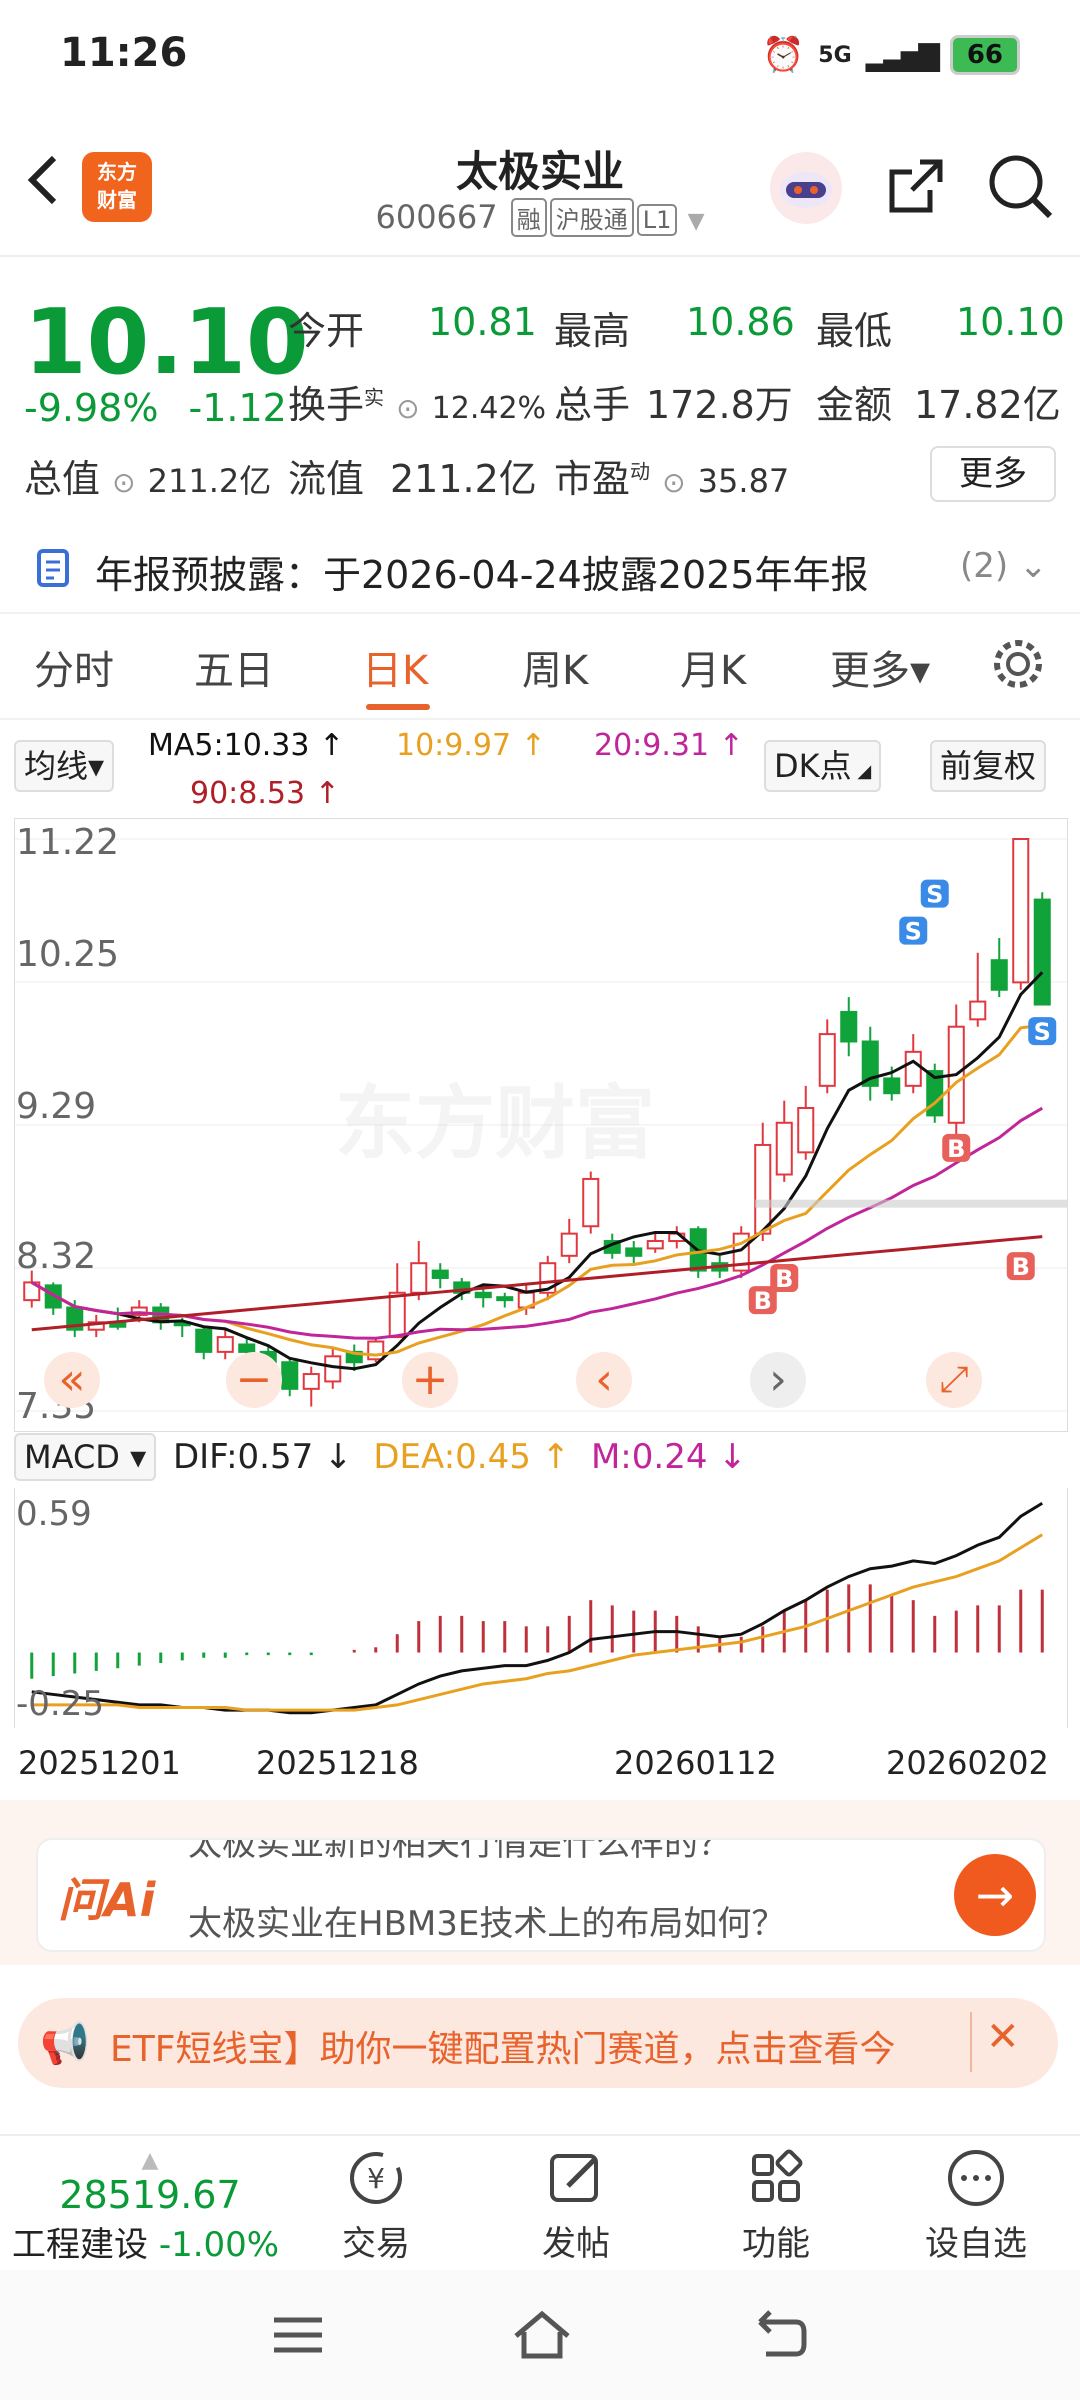 The height and width of the screenshot is (2400, 1080). Describe the element at coordinates (995, 1895) in the screenshot. I see `ai-submit-button: →` at that location.